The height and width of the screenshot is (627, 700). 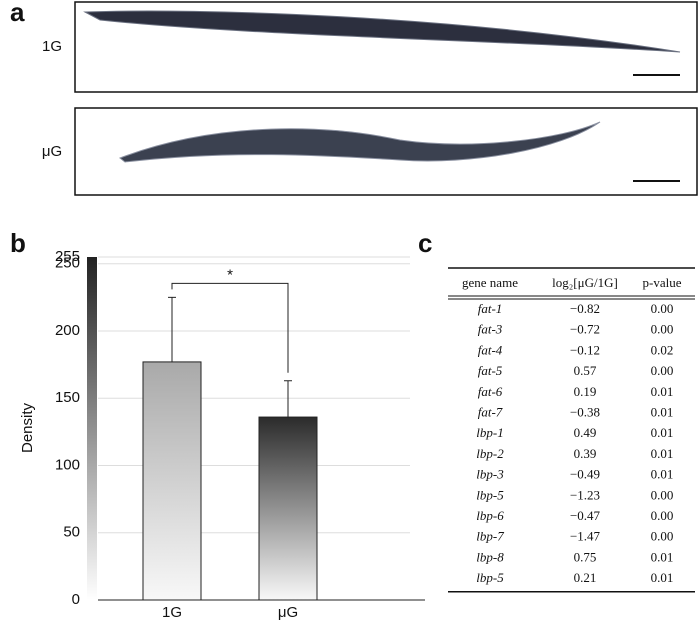 What do you see at coordinates (76, 599) in the screenshot?
I see `y-tick-label: 0` at bounding box center [76, 599].